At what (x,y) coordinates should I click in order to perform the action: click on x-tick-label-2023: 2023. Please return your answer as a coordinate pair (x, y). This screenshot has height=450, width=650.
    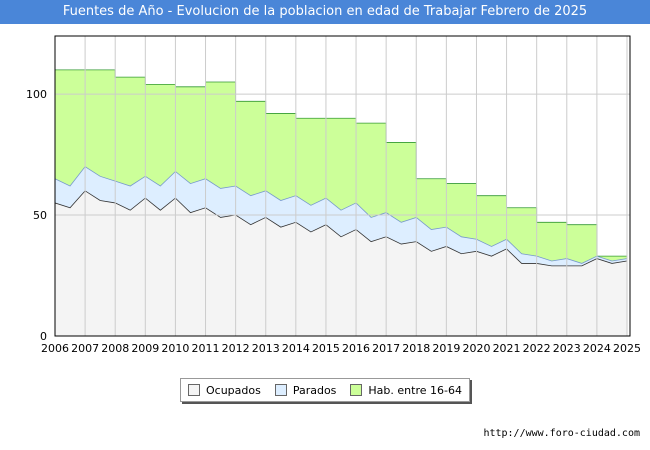
    Looking at the image, I should click on (567, 348).